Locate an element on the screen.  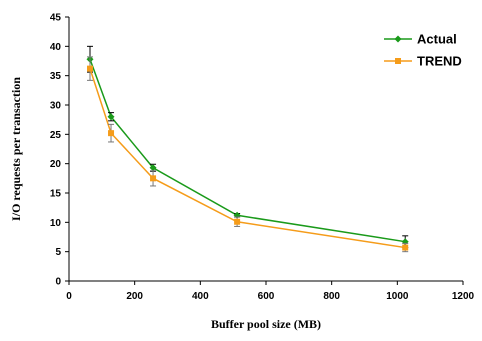
legend-item-actual: Actual is located at coordinates (420, 39).